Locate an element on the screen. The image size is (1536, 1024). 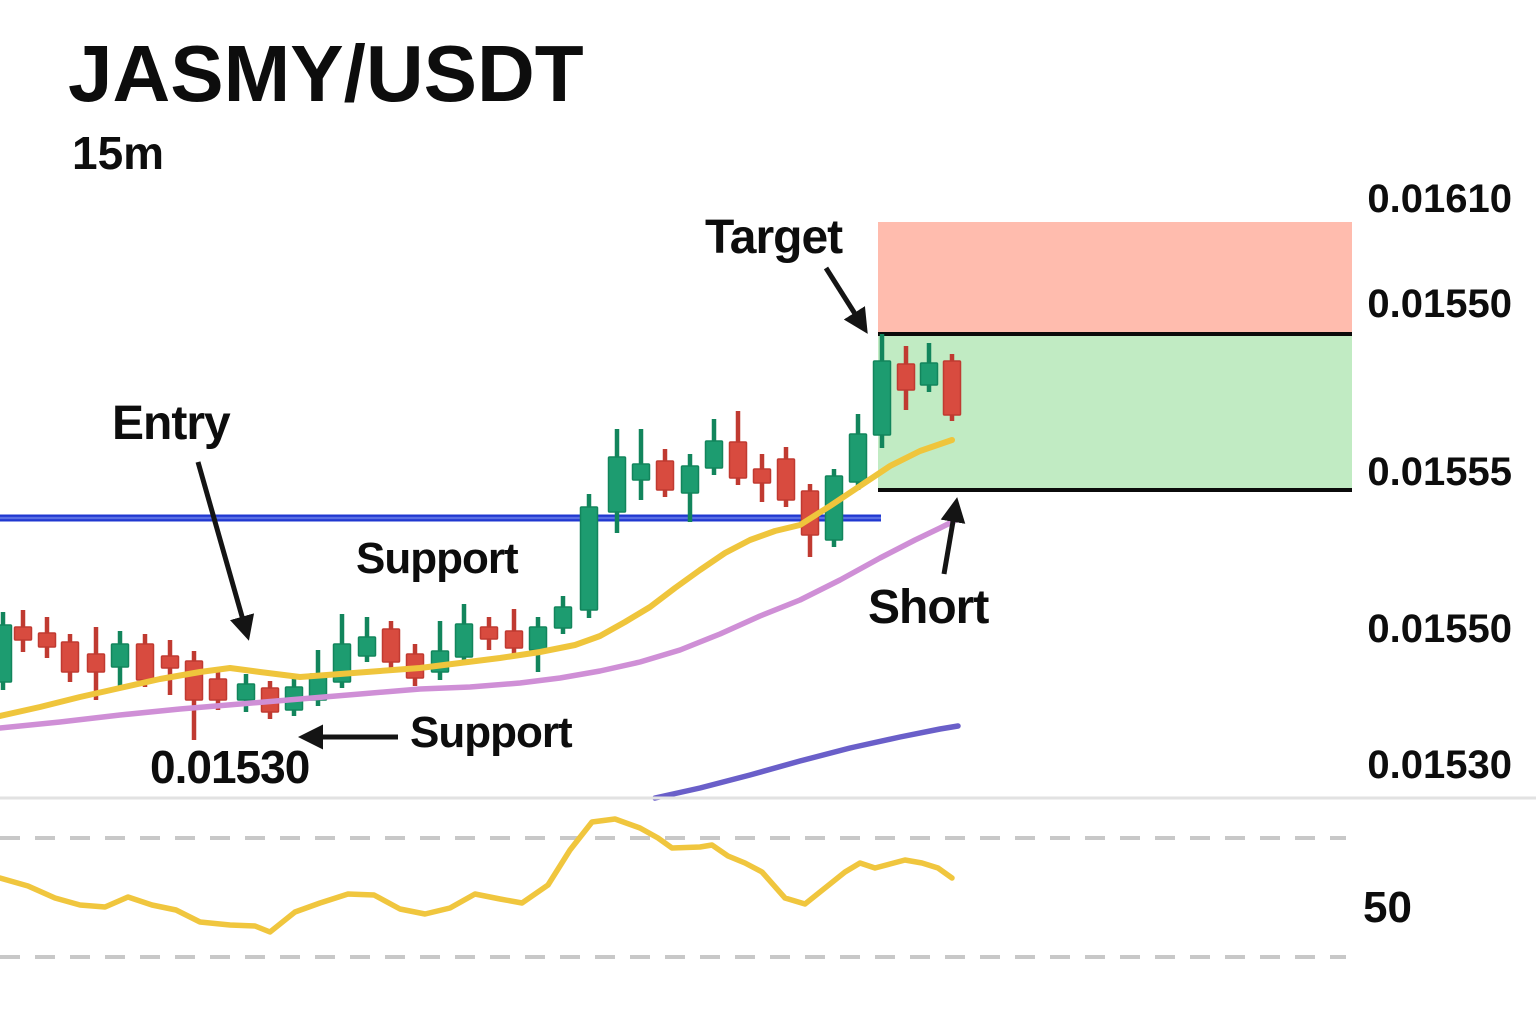
entry-arrow is located at coordinates (225, 551).